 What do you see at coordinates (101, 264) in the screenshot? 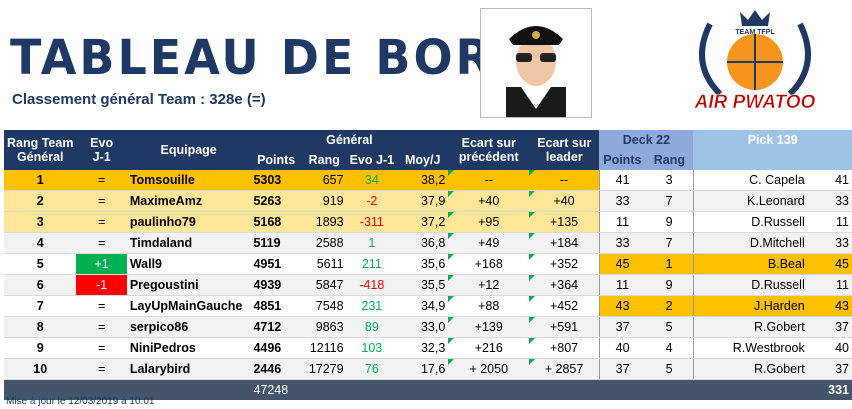
I see `evo: +1` at bounding box center [101, 264].